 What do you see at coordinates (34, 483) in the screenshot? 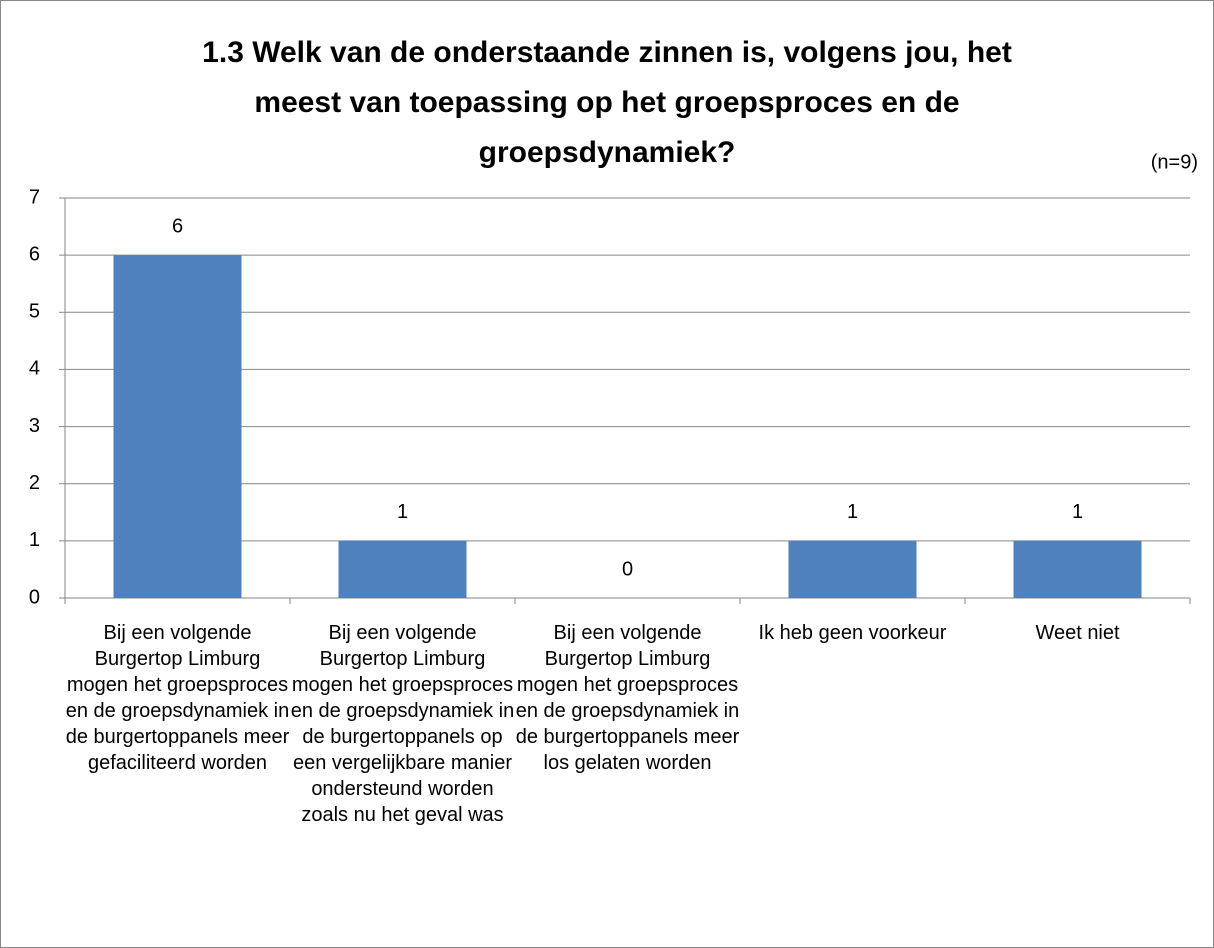
I see `y-tick-label: 2` at bounding box center [34, 483].